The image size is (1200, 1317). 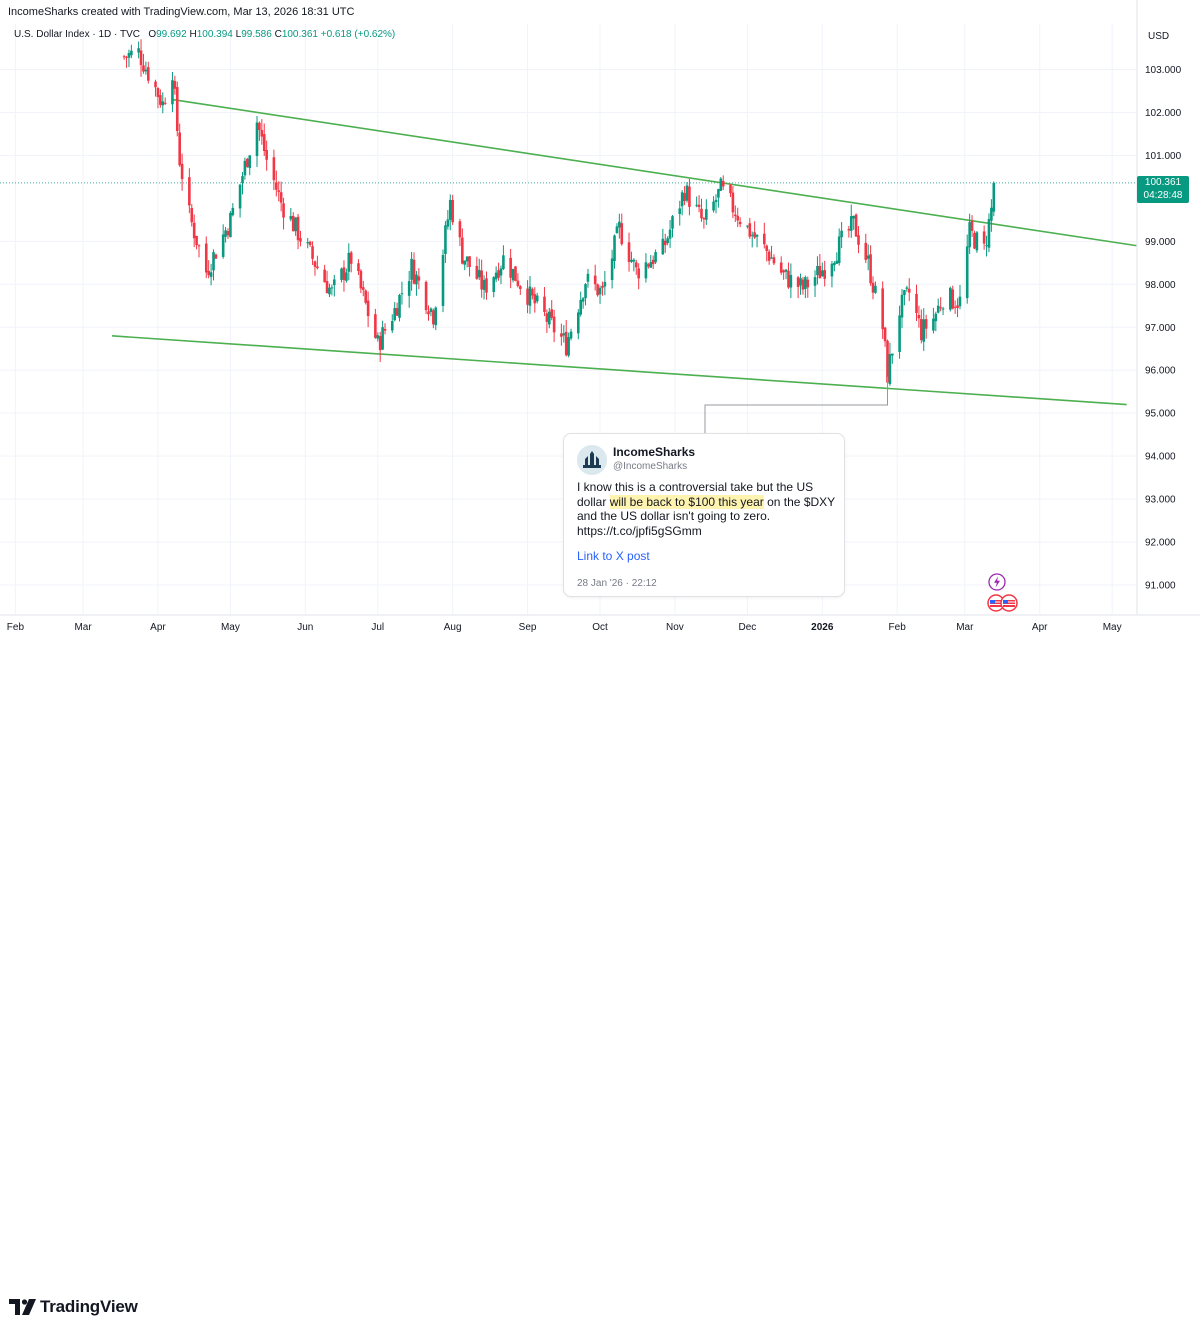 I want to click on time-tick-label: Dec, so click(x=747, y=627).